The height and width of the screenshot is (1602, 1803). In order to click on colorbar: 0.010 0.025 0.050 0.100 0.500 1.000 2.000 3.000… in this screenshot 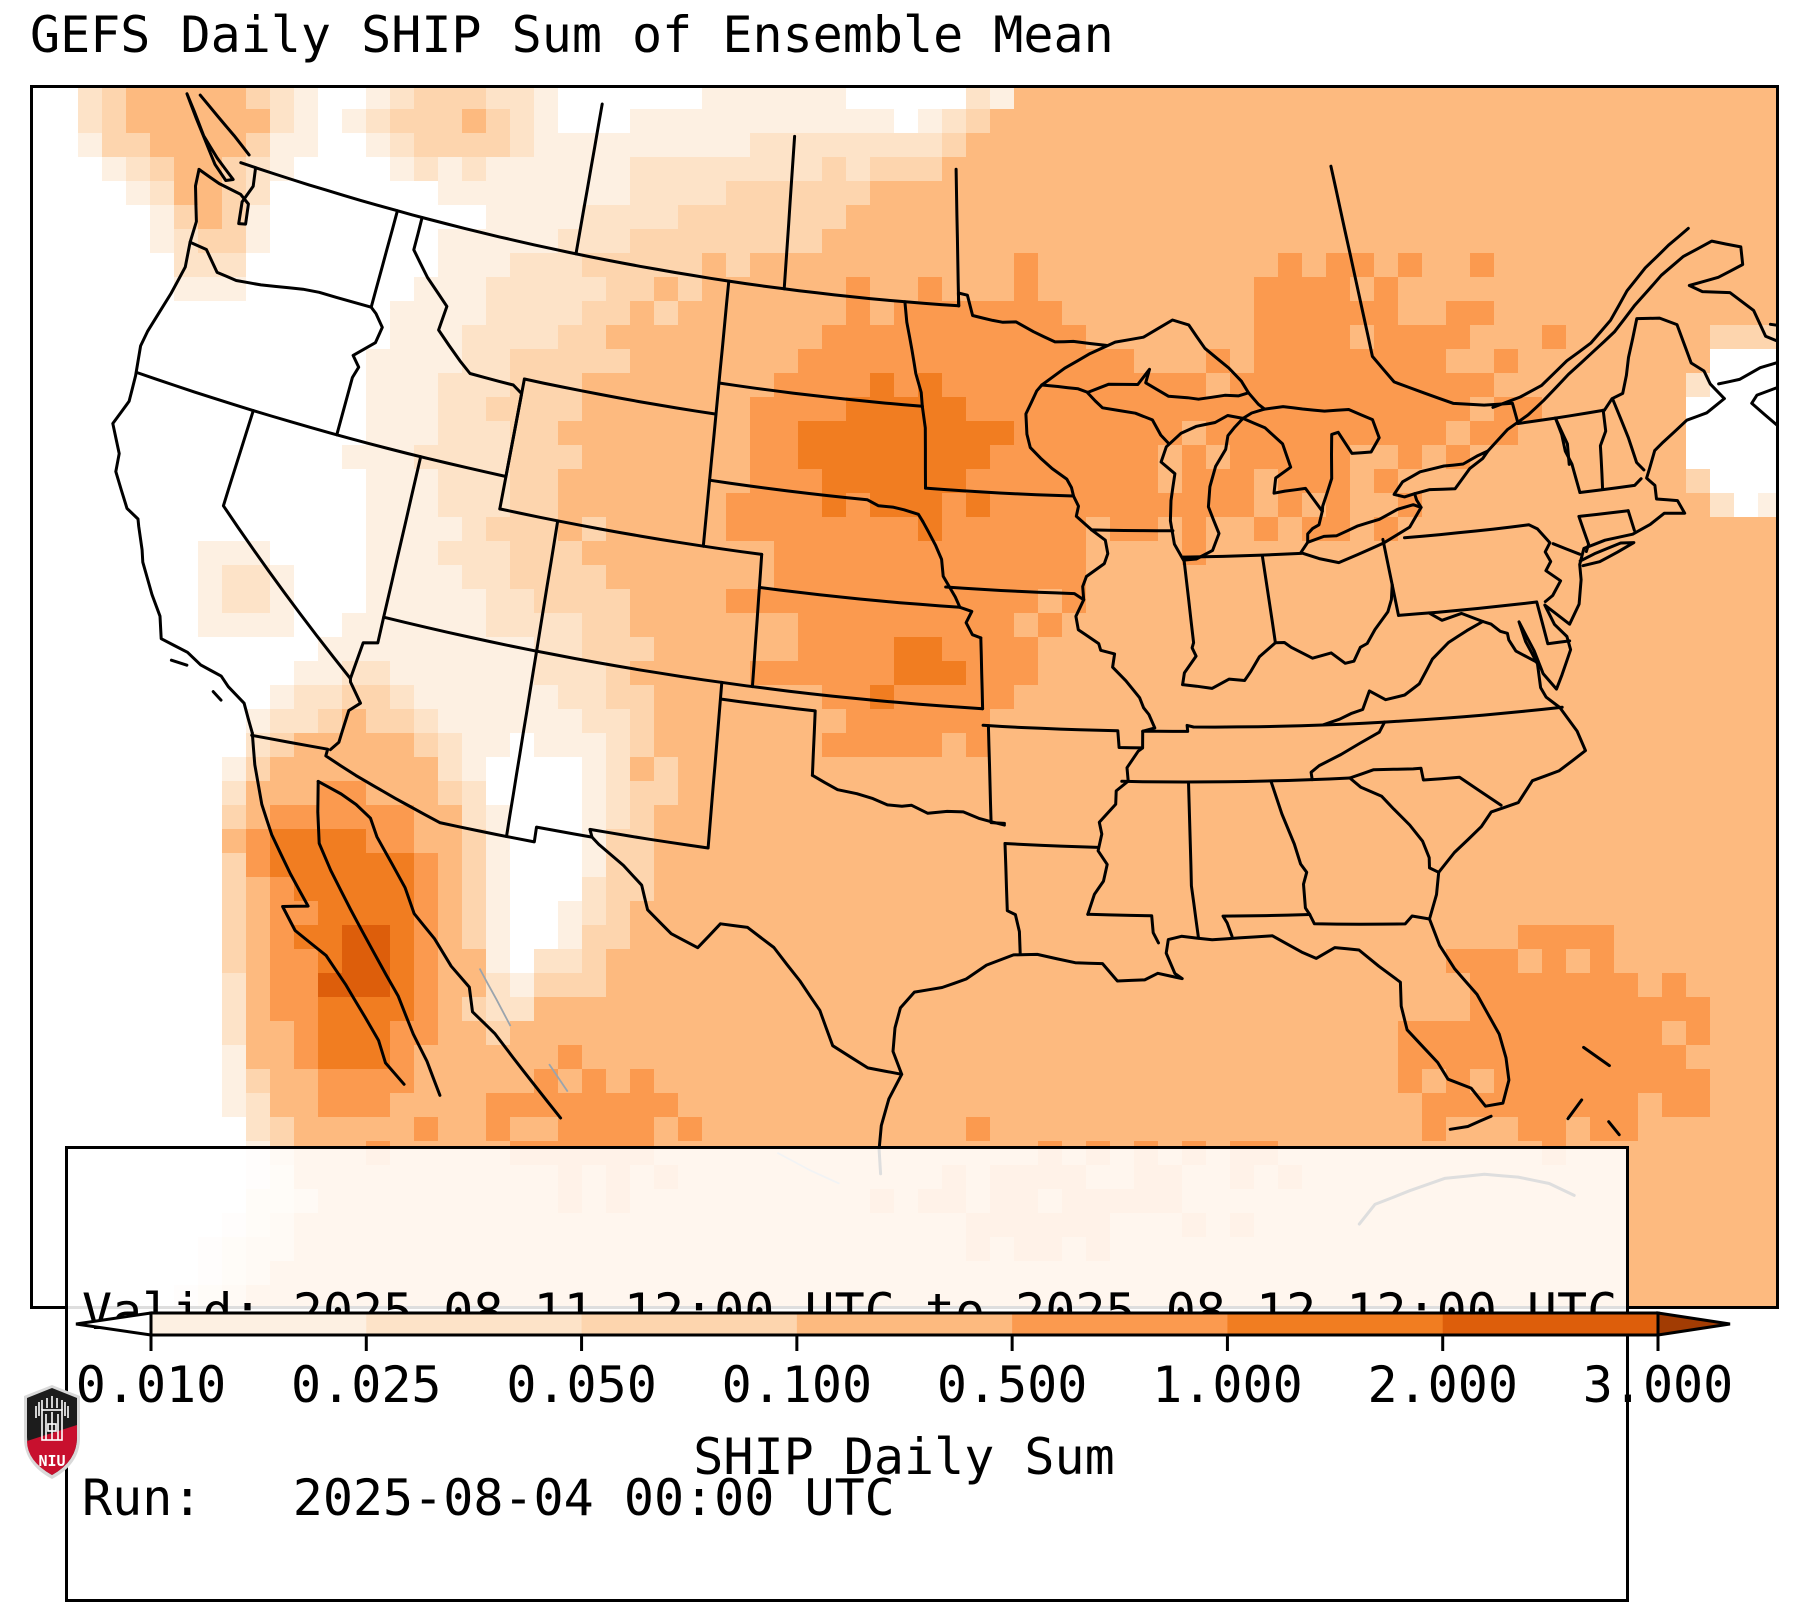, I will do `click(904, 1398)`.